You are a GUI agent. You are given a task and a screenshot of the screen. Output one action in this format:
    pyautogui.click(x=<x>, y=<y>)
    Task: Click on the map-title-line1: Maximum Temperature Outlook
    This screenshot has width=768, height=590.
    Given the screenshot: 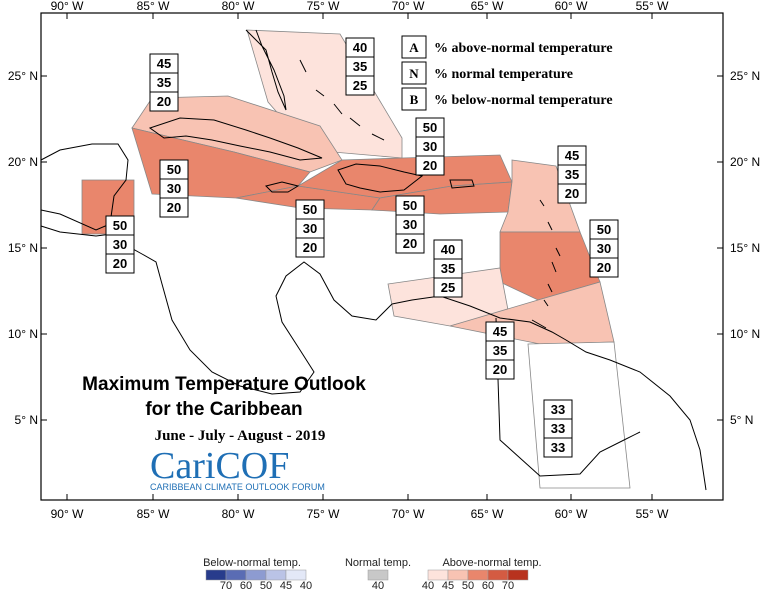 What is the action you would take?
    pyautogui.click(x=224, y=384)
    